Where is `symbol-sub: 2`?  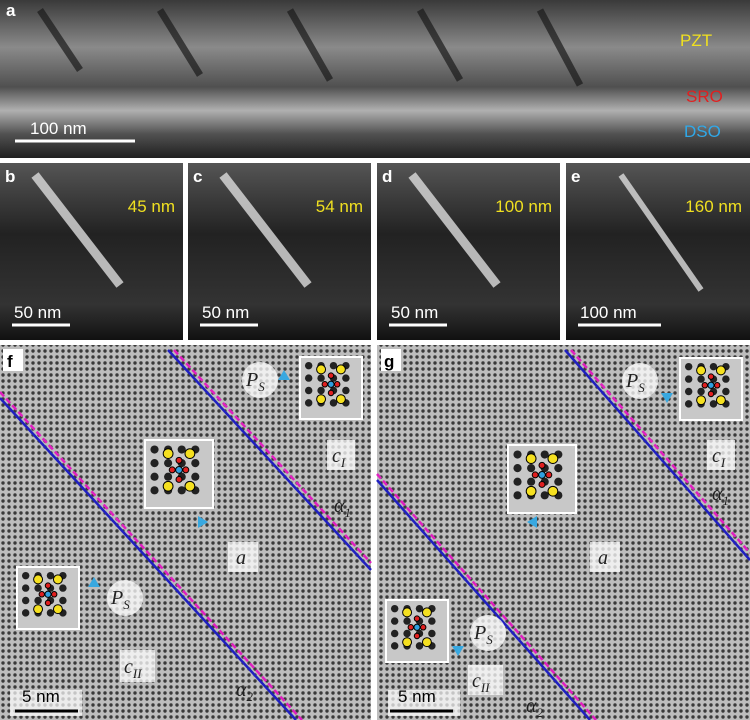
symbol-sub: 2 is located at coordinates (540, 712).